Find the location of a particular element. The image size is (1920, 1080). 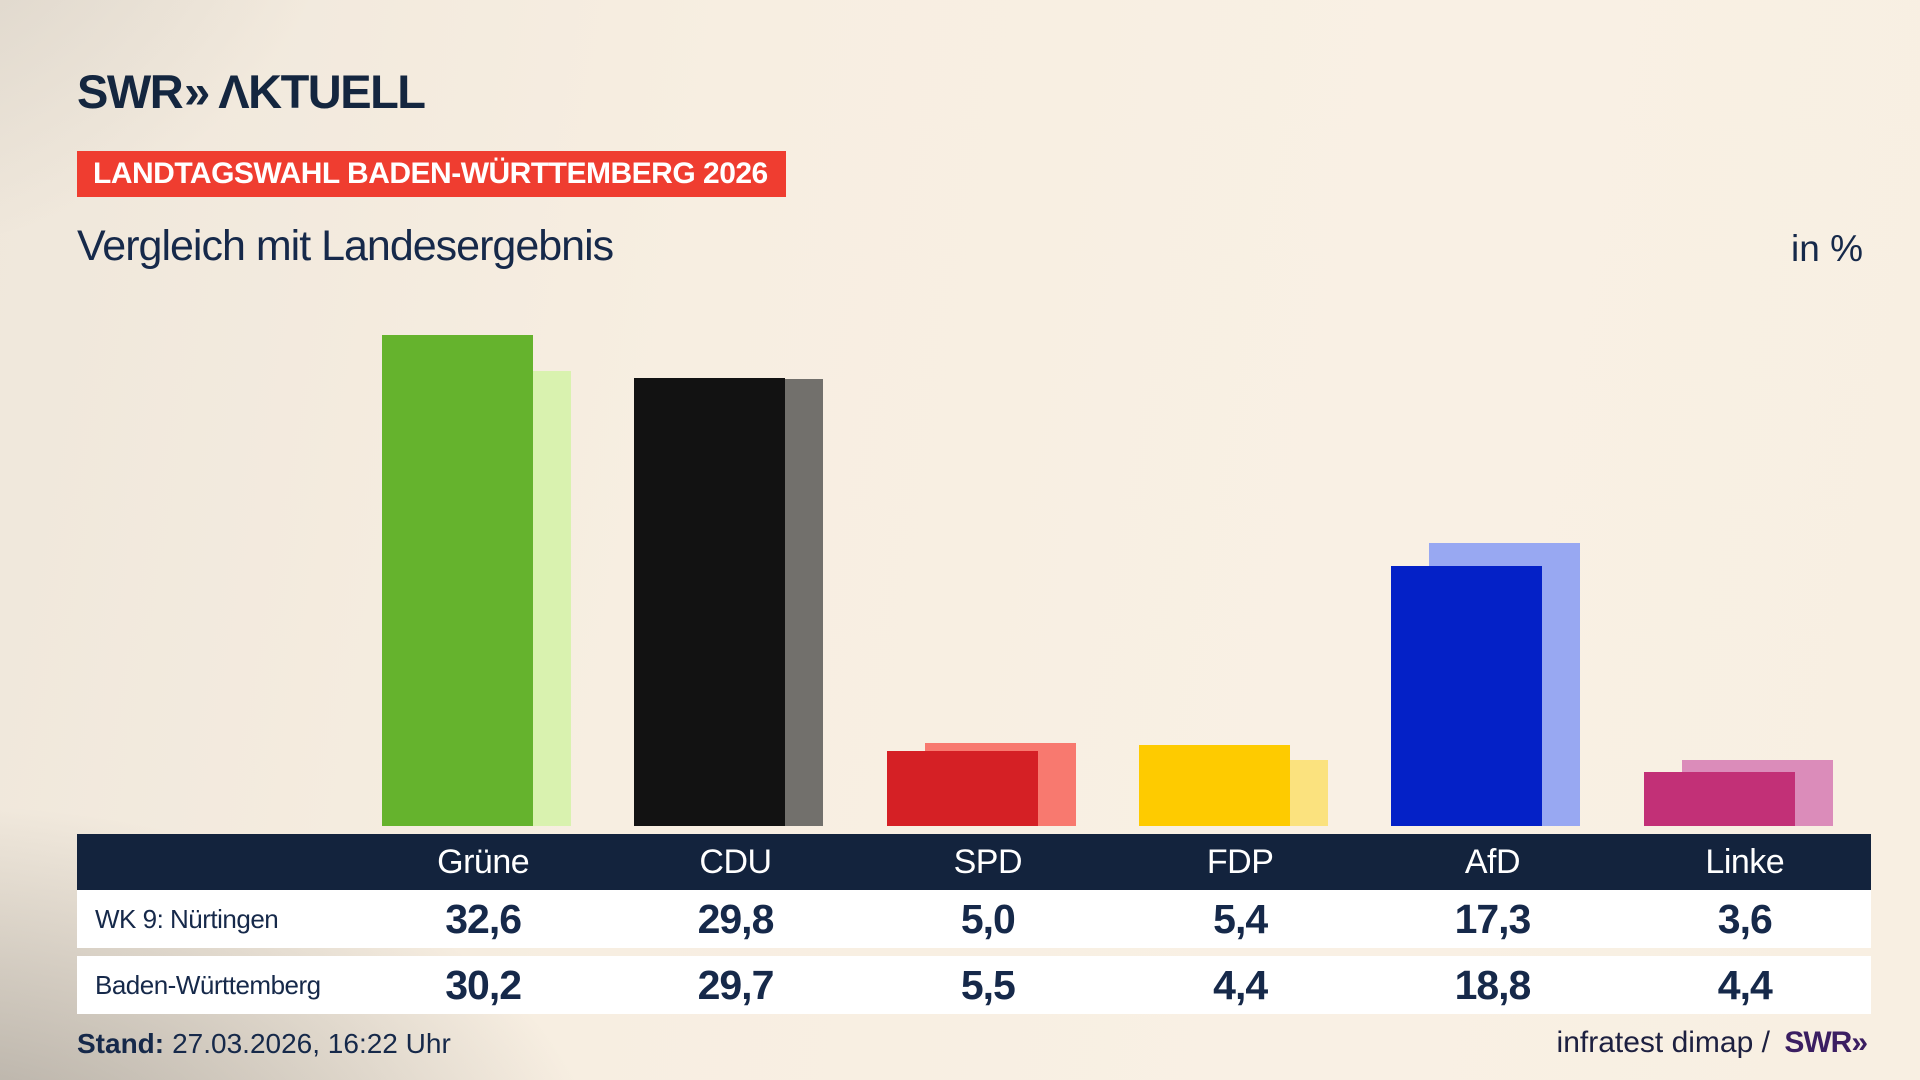

value-linke: 4,4 is located at coordinates (1745, 984).